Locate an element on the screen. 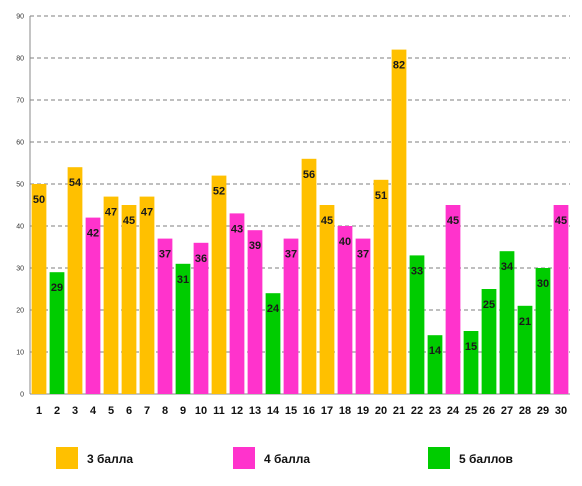 The width and height of the screenshot is (582, 486). y-tick-label: 90 is located at coordinates (20, 17).